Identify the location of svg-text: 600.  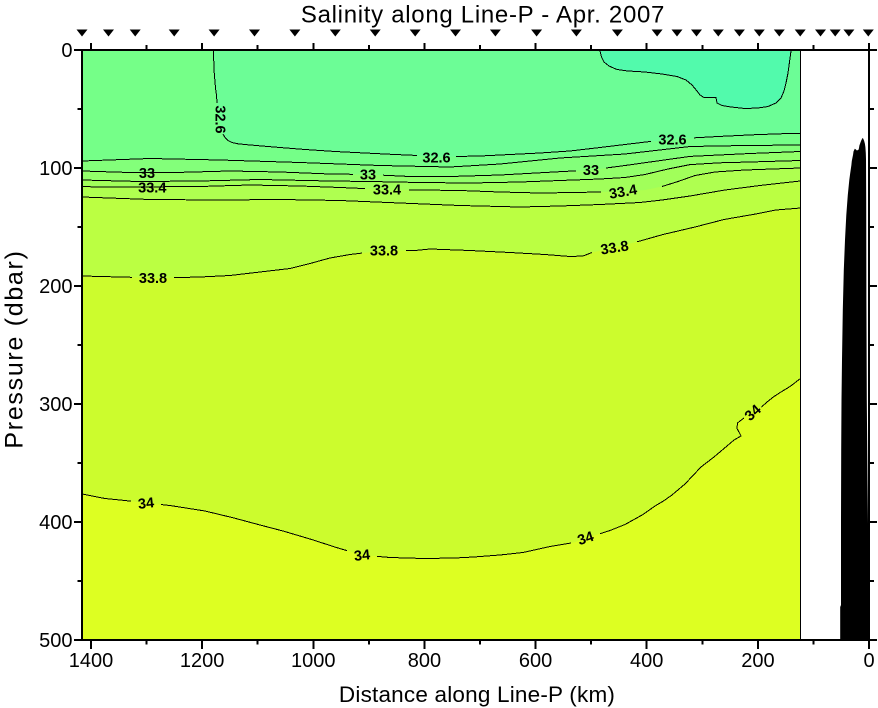
(535, 661).